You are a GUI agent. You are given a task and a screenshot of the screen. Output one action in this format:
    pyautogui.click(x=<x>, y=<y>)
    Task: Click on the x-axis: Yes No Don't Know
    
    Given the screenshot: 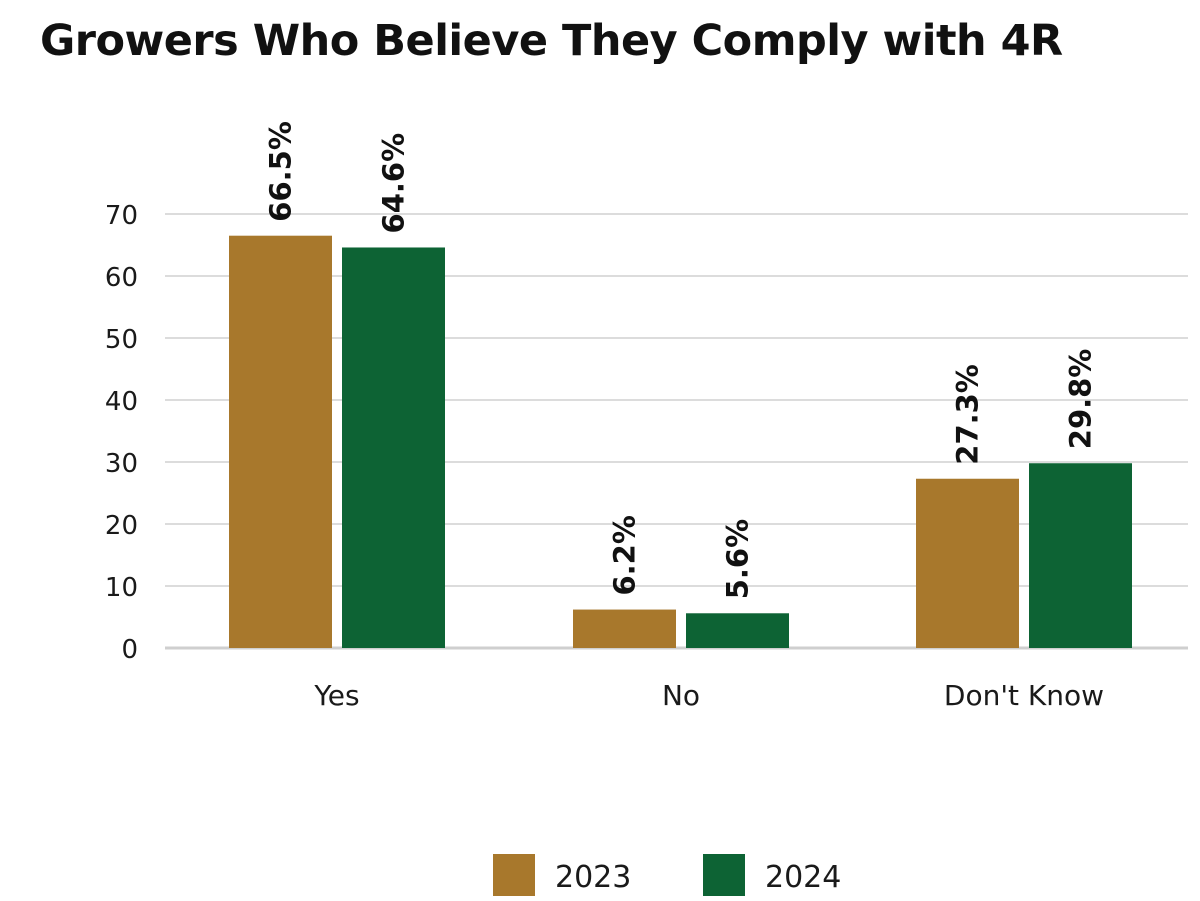 What is the action you would take?
    pyautogui.click(x=708, y=695)
    